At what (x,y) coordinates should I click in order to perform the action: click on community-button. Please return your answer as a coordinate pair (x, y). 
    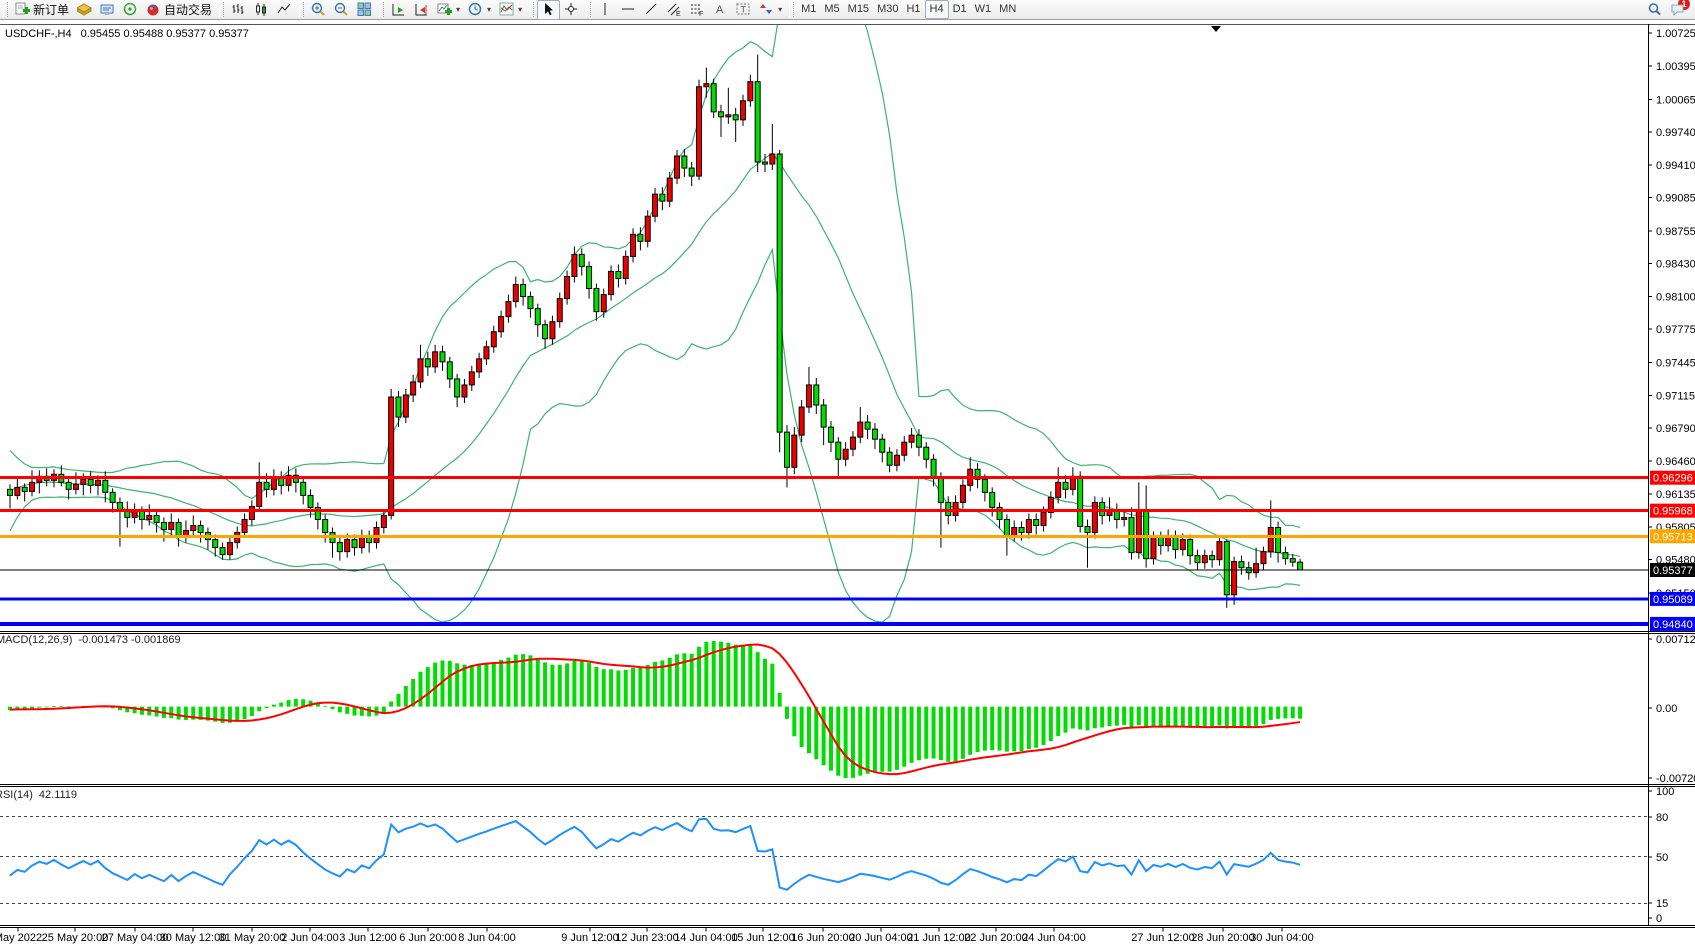
    Looking at the image, I should click on (130, 10).